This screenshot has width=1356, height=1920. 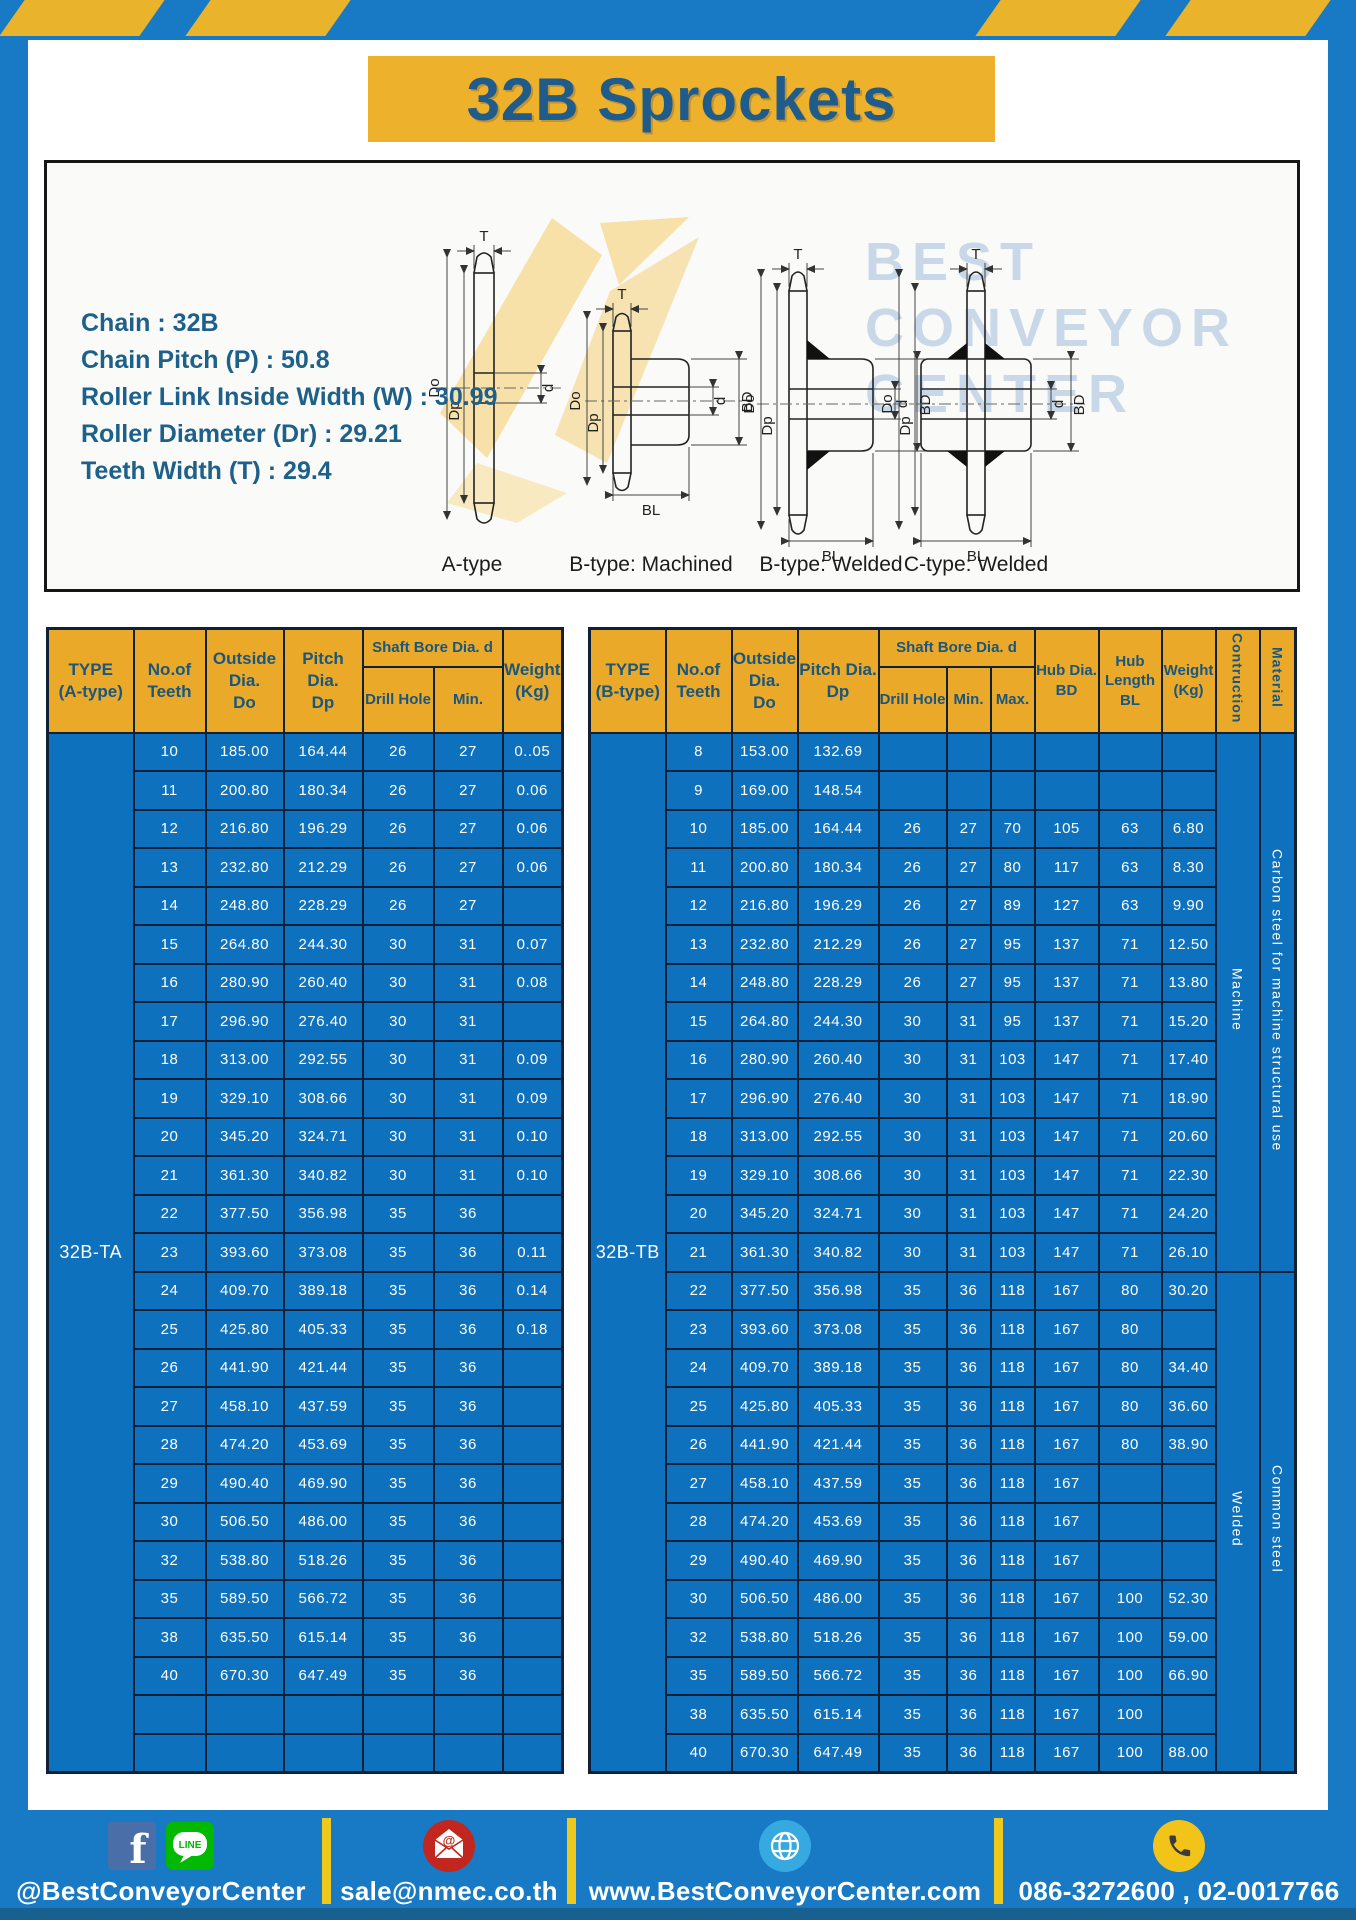 What do you see at coordinates (681, 99) in the screenshot?
I see `page-title-banner: 32B Sprockets` at bounding box center [681, 99].